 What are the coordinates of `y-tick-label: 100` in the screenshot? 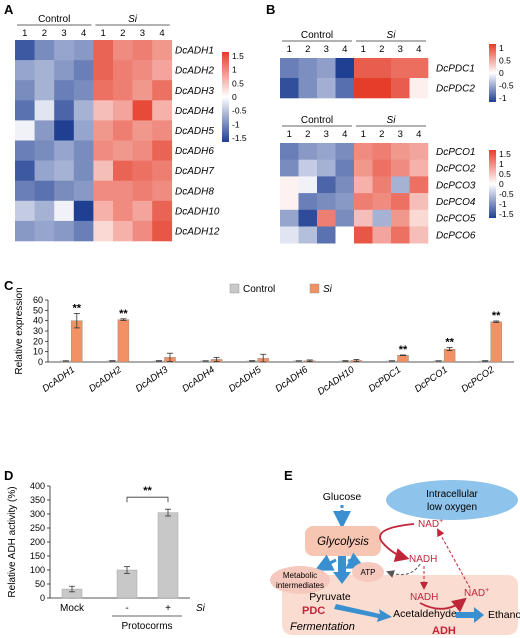 It's located at (37, 570).